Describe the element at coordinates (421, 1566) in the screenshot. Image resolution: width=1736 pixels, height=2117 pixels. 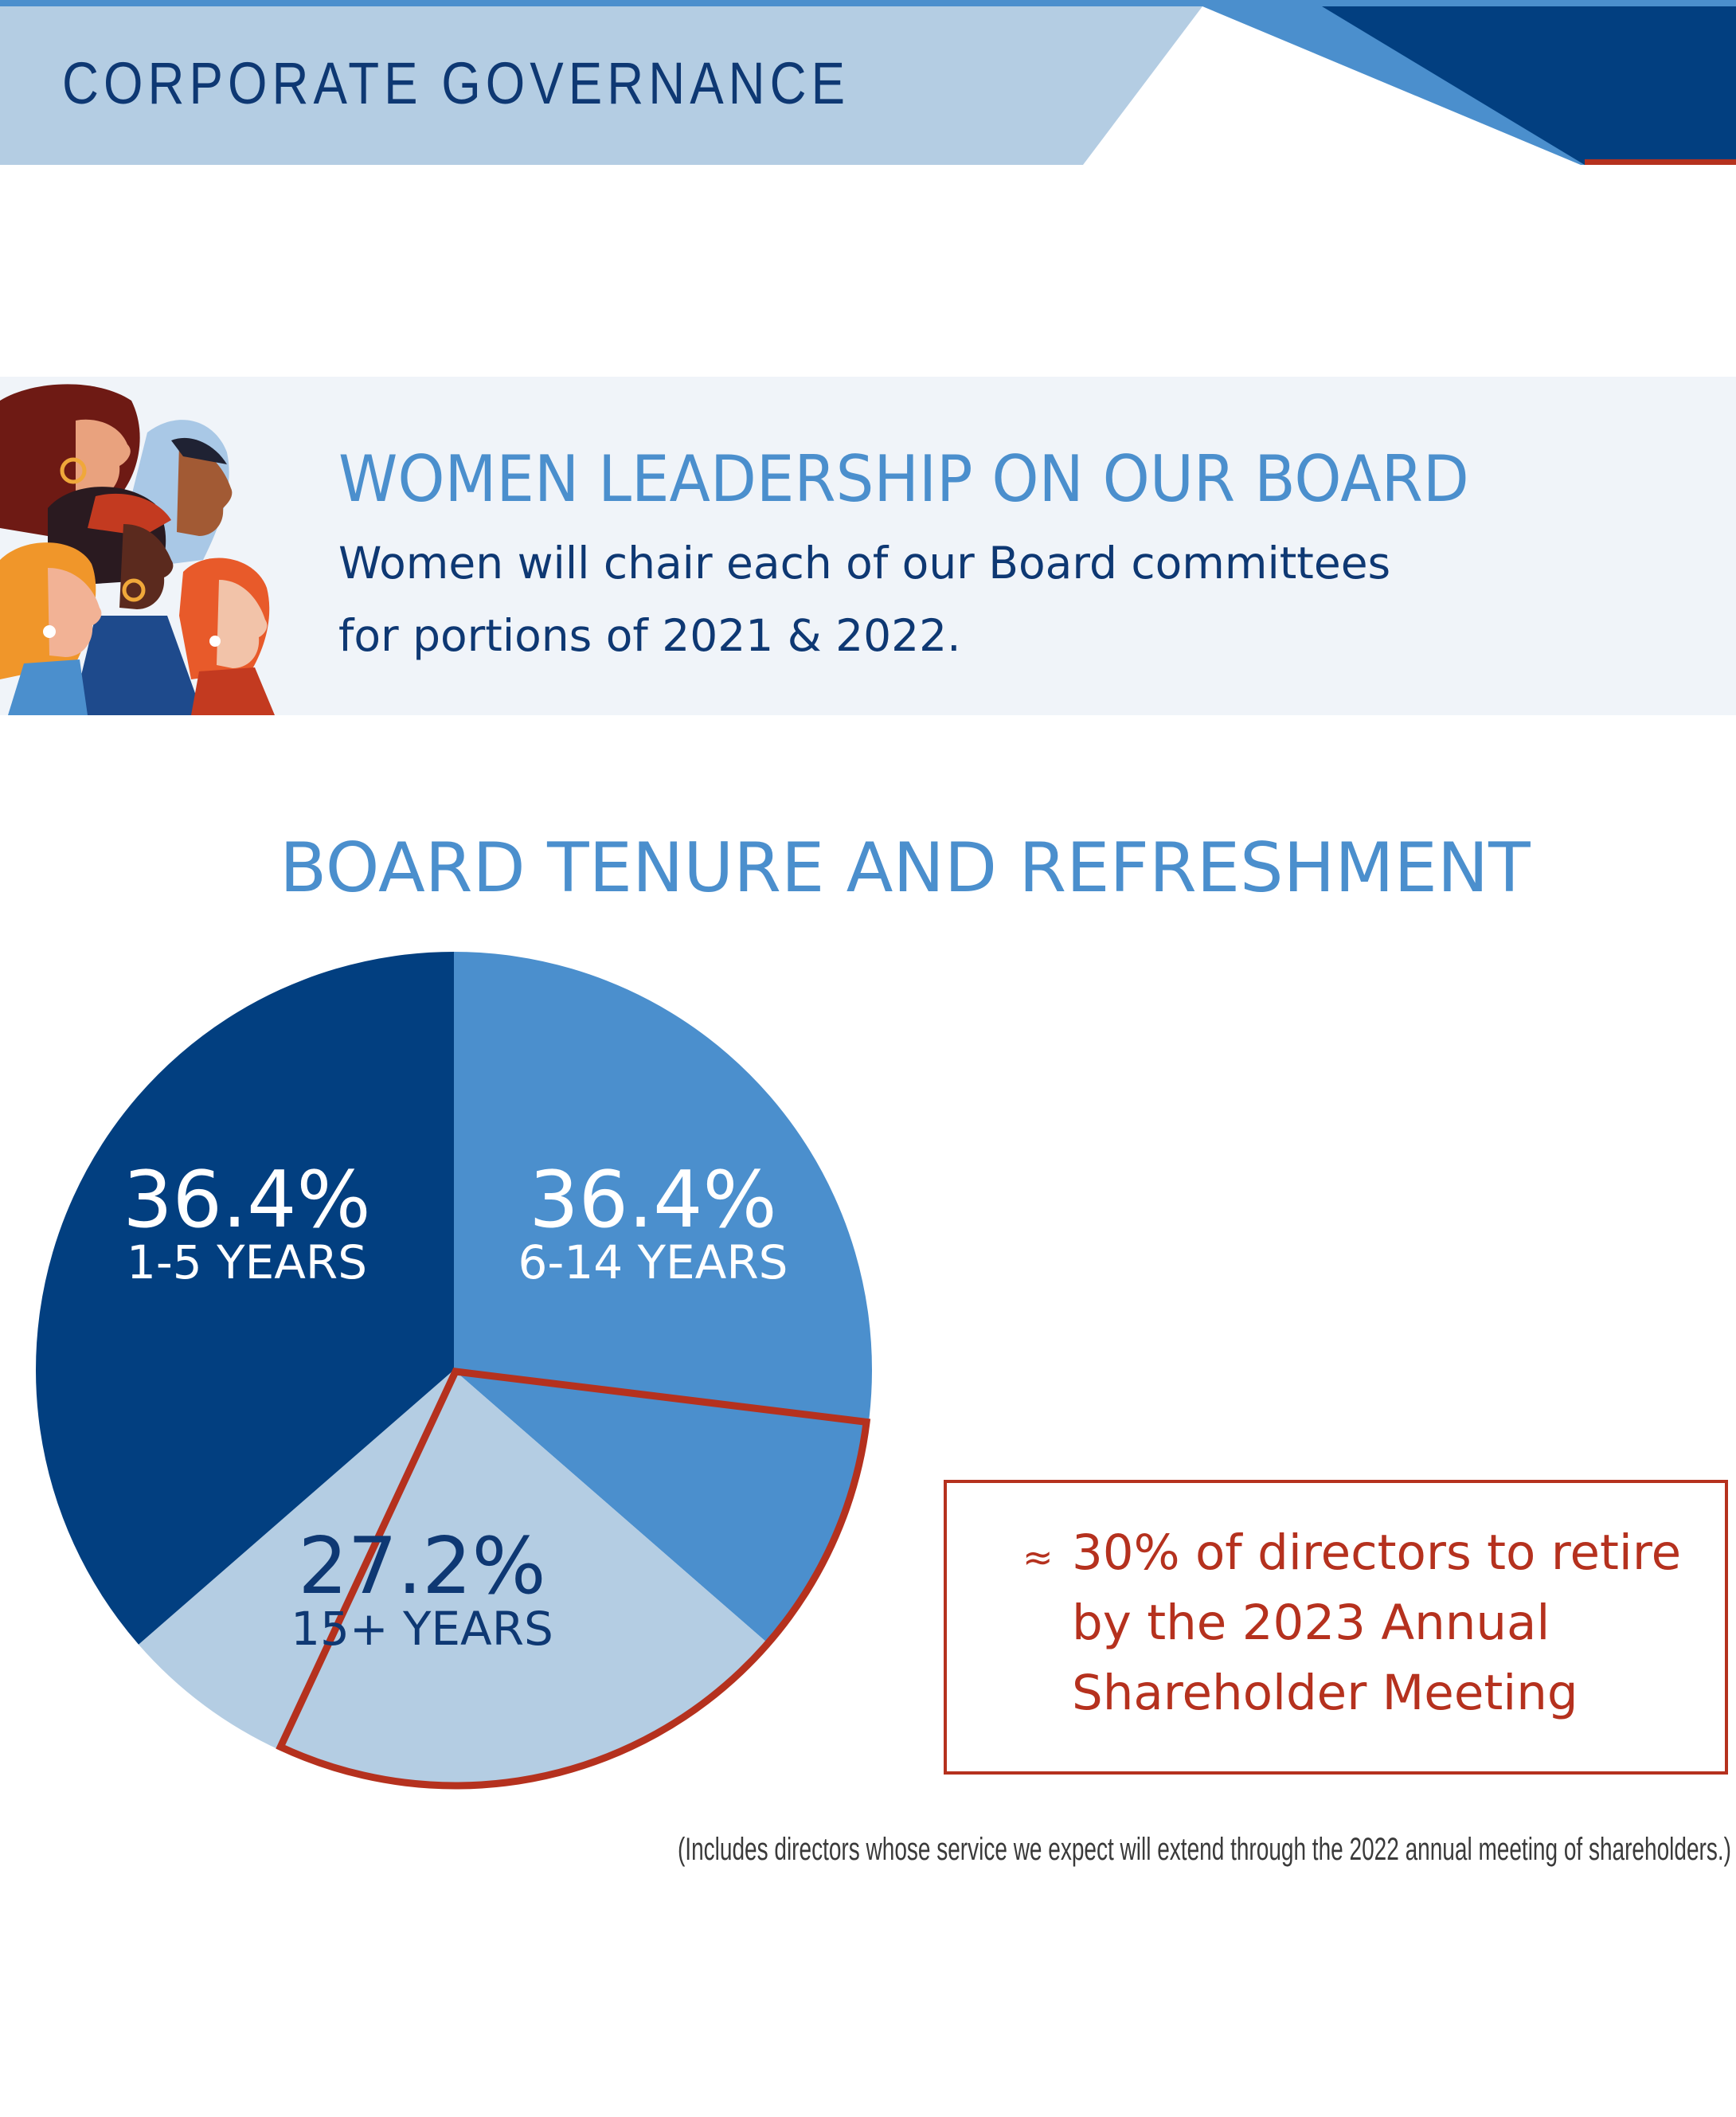
I see `pie-label-percent-15-years: 27.2%` at that location.